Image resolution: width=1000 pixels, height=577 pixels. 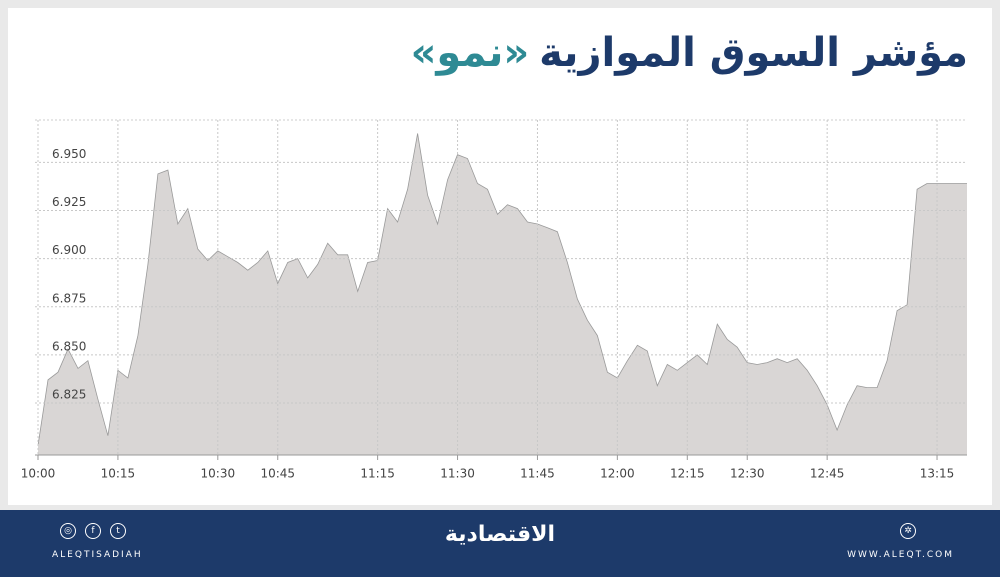 What do you see at coordinates (937, 474) in the screenshot?
I see `x-tick-label: 13:15` at bounding box center [937, 474].